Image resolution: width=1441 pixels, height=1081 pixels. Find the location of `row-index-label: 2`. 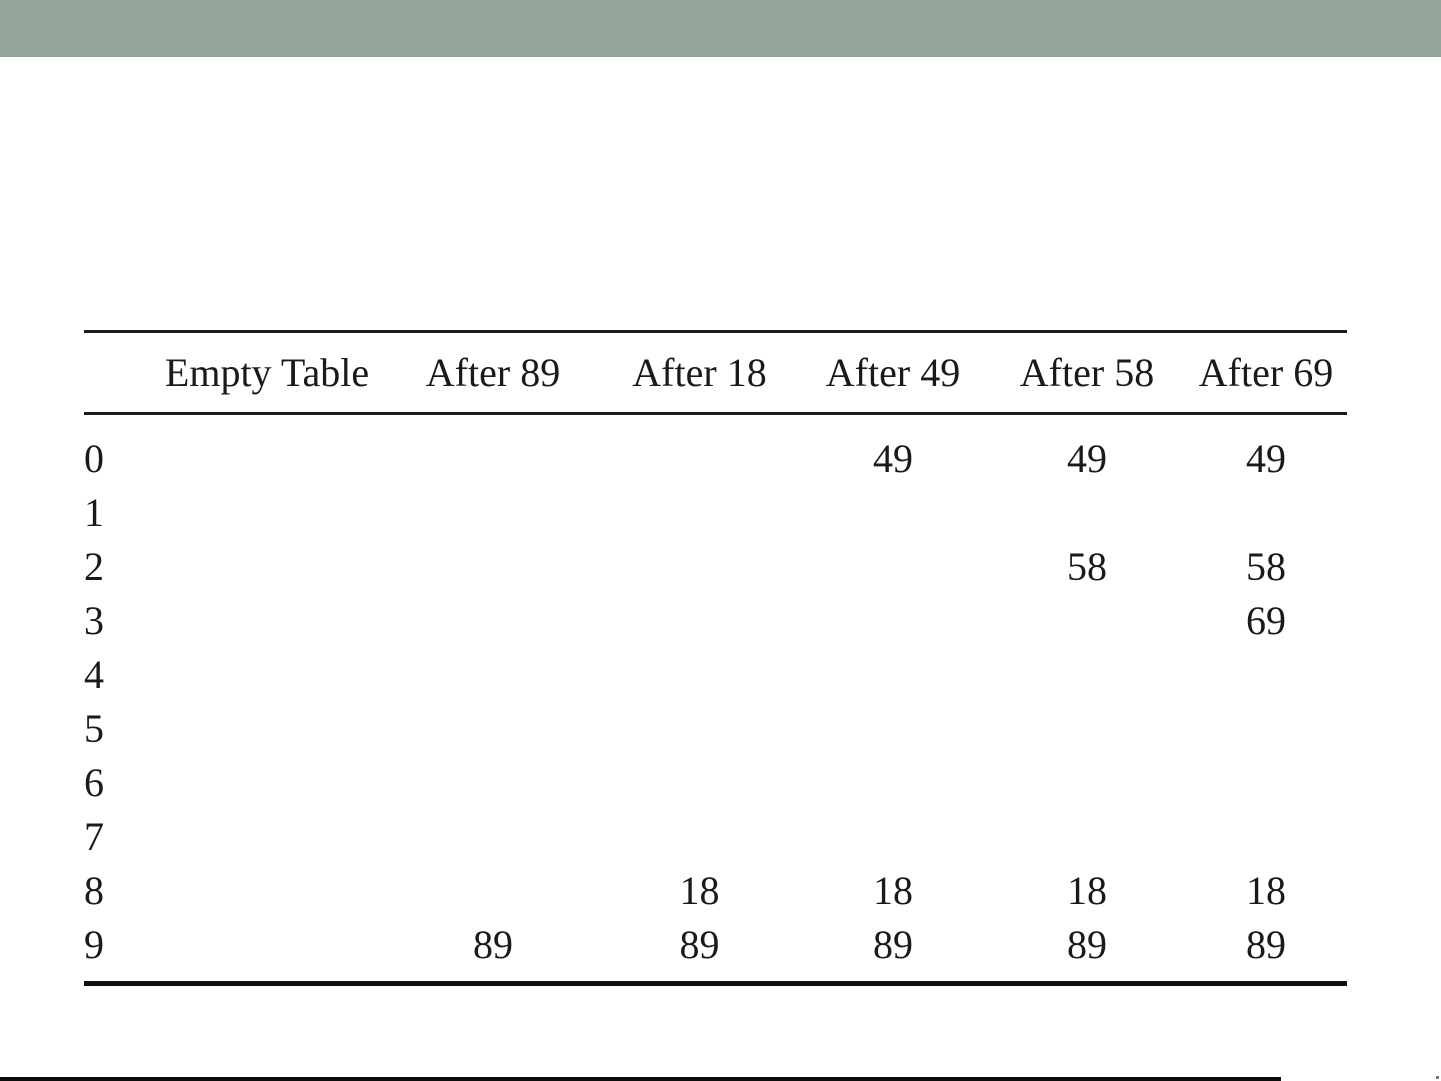

row-index-label: 2 is located at coordinates (94, 566).